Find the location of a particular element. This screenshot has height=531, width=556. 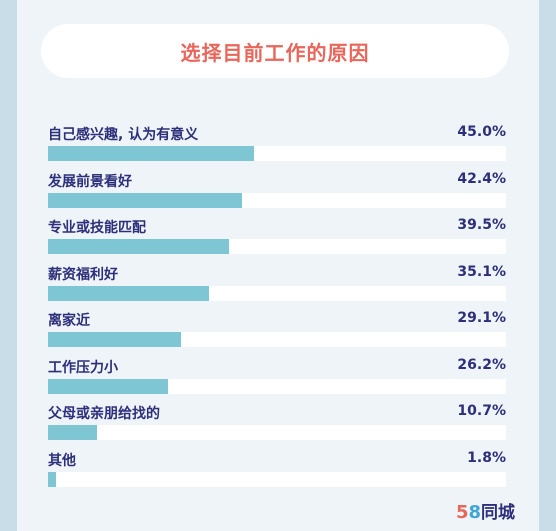

value-label: 26.2% is located at coordinates (481, 364).